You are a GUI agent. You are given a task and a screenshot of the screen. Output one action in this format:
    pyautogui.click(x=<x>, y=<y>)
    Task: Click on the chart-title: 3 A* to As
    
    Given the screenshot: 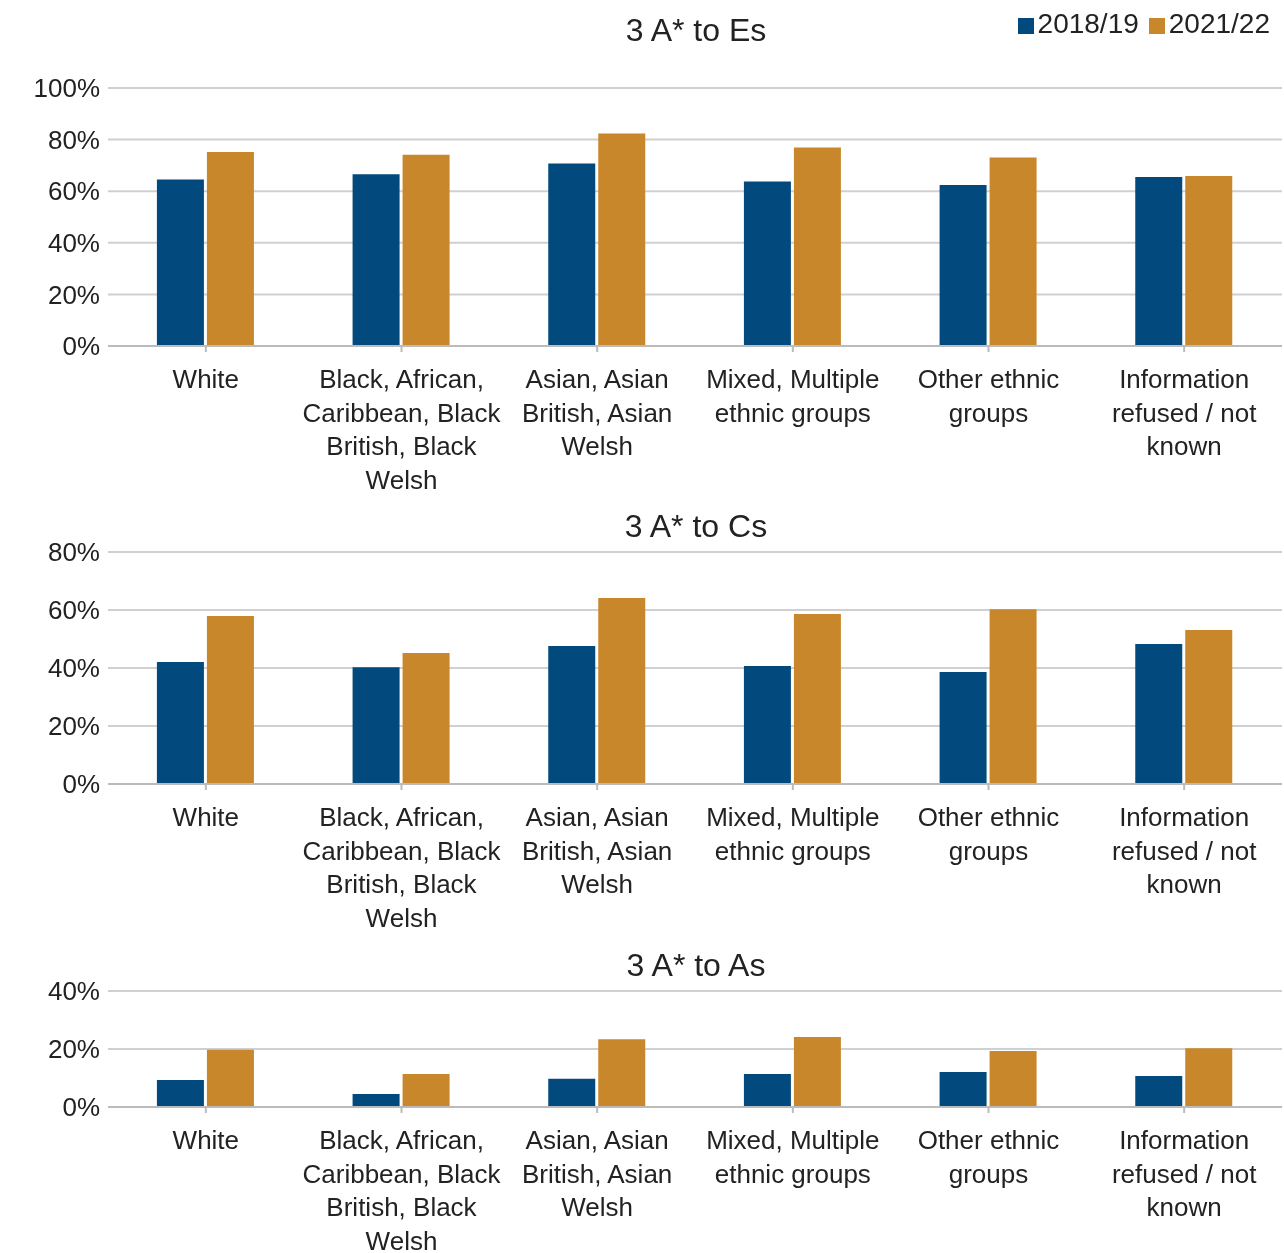 What is the action you would take?
    pyautogui.click(x=696, y=965)
    